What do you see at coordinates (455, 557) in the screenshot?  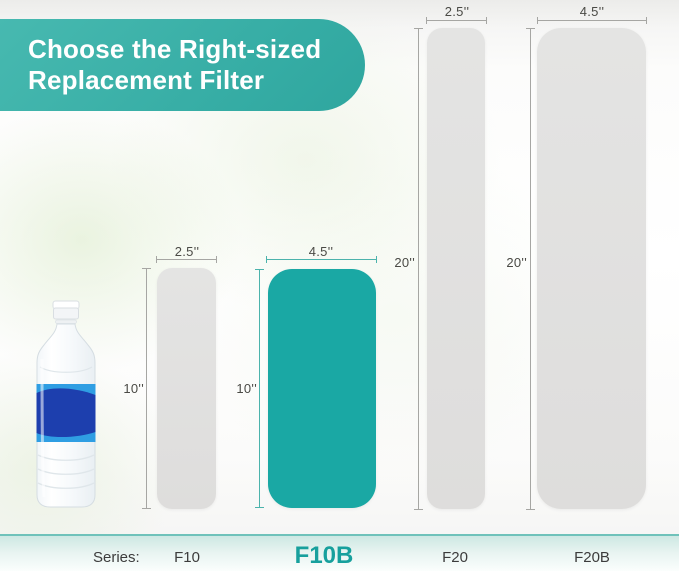 I see `series-item-f20: F20` at bounding box center [455, 557].